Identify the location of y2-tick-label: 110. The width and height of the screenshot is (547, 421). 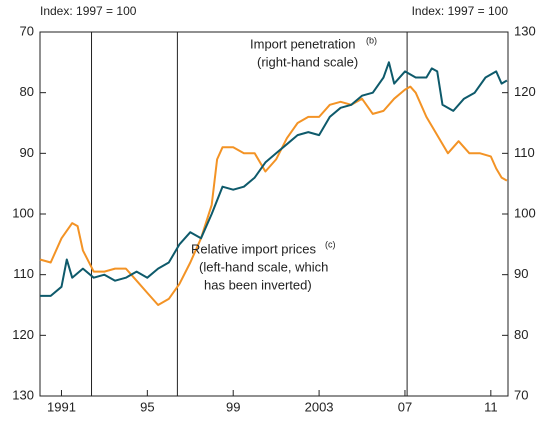
(524, 152).